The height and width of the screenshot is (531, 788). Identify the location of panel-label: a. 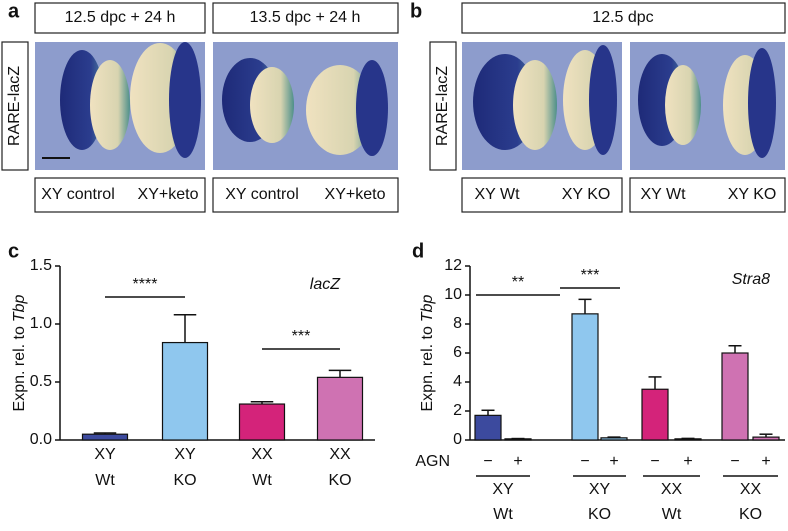
(14, 11).